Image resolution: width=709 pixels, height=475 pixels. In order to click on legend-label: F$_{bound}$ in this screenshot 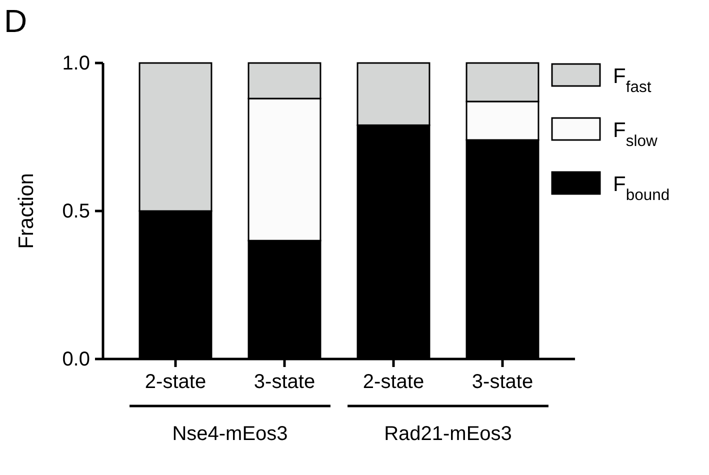, I will do `click(641, 188)`.